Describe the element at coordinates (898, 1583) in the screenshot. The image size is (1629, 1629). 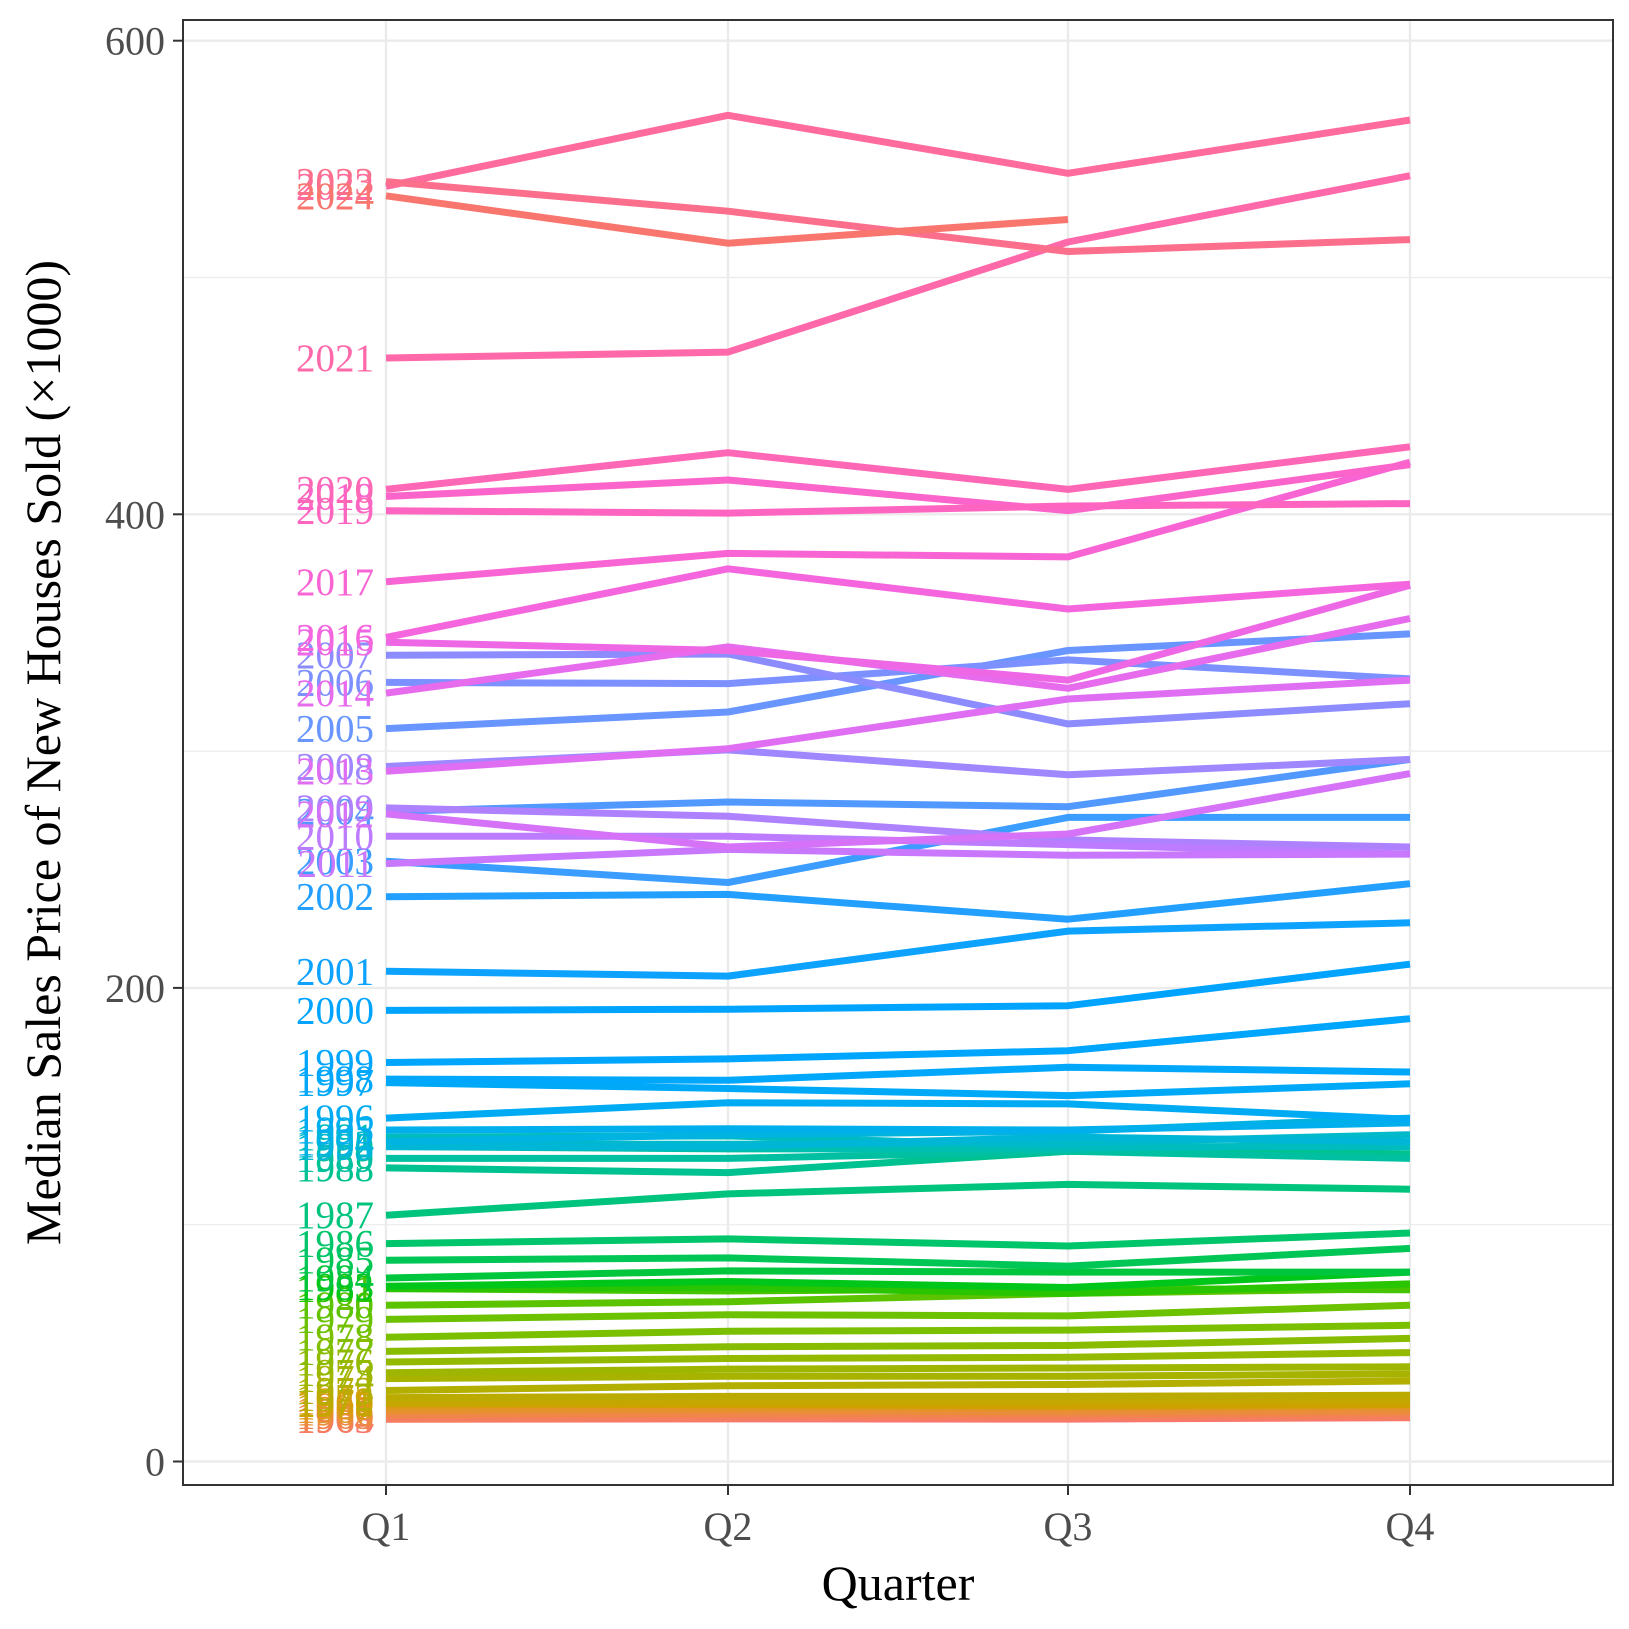
I see `x-axis-title: Quarter` at that location.